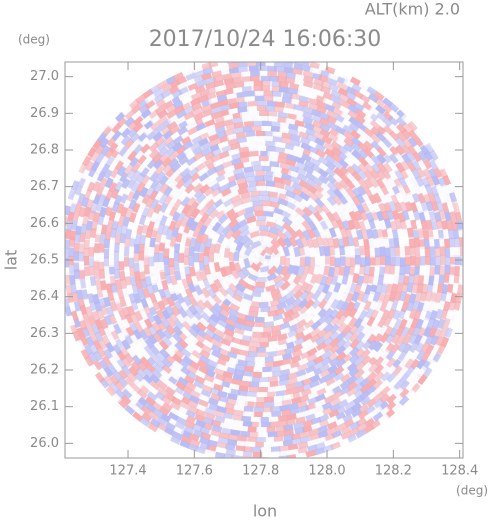 The image size is (491, 521). I want to click on x-tick-label: 128.0, so click(326, 471).